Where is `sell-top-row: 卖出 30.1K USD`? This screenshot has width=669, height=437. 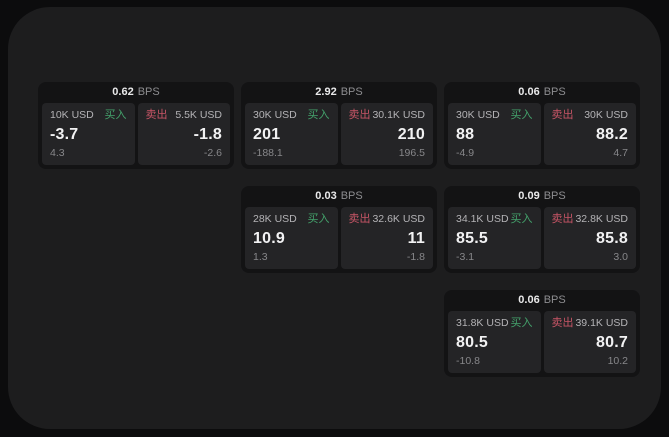
sell-top-row: 卖出 30.1K USD is located at coordinates (387, 115).